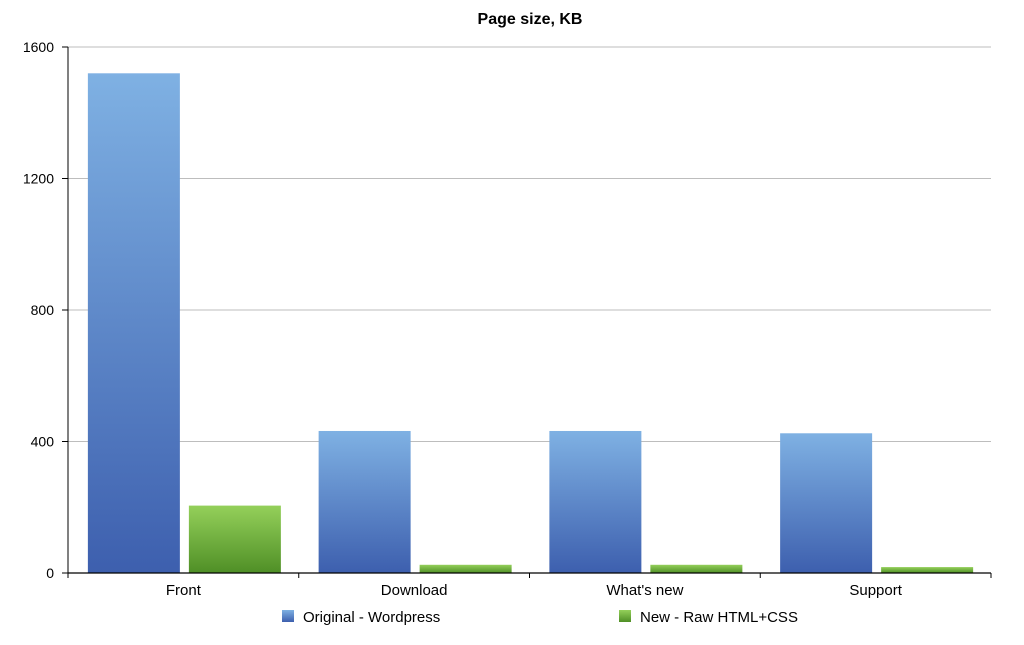 Image resolution: width=1024 pixels, height=645 pixels. What do you see at coordinates (50, 573) in the screenshot?
I see `y-tick-label: 0` at bounding box center [50, 573].